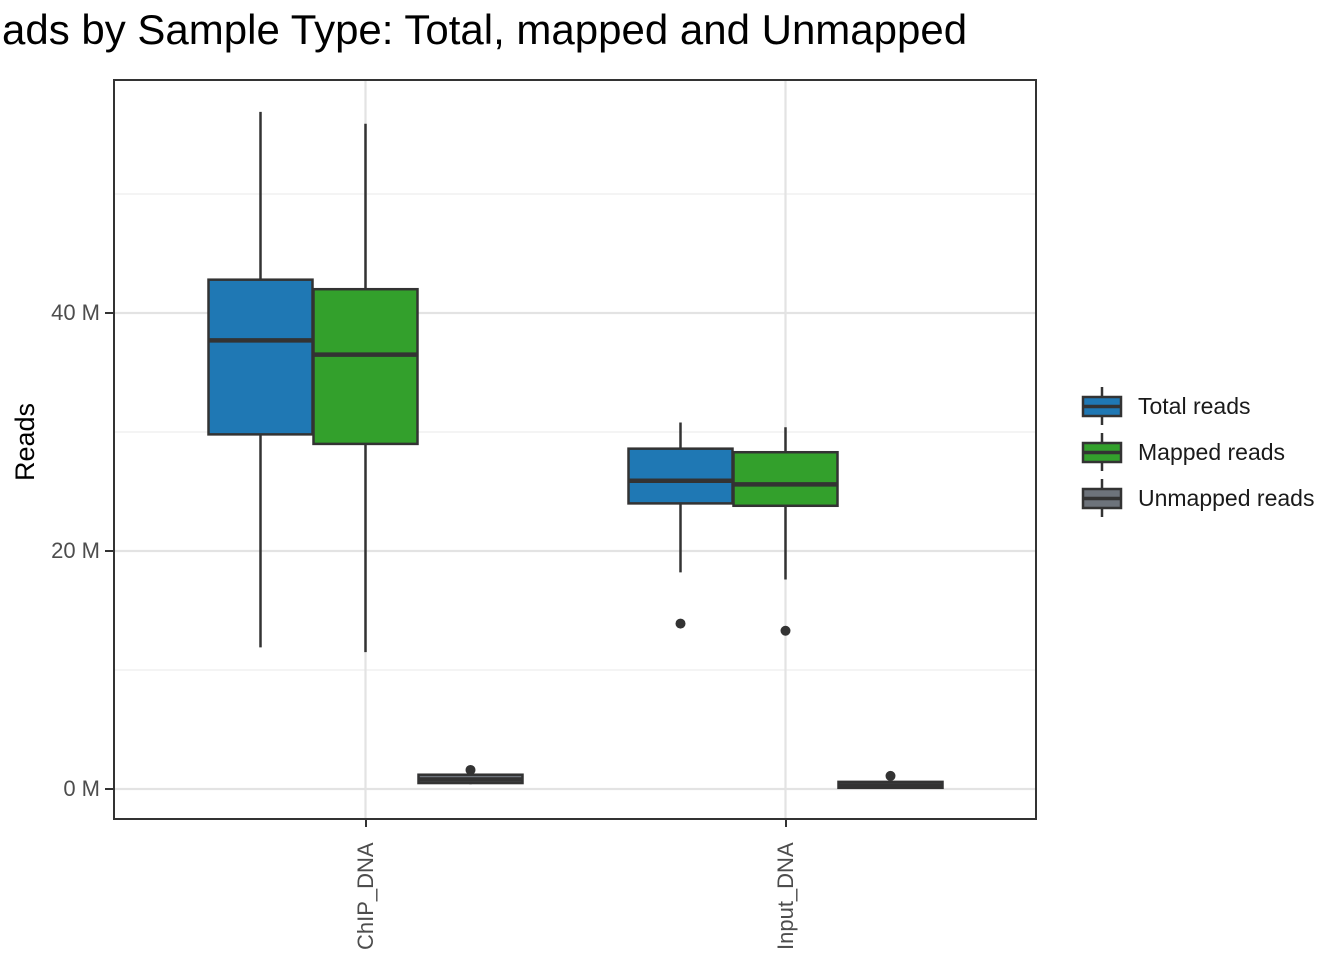 The width and height of the screenshot is (1344, 960). What do you see at coordinates (1194, 405) in the screenshot?
I see `legend-label: Total reads` at bounding box center [1194, 405].